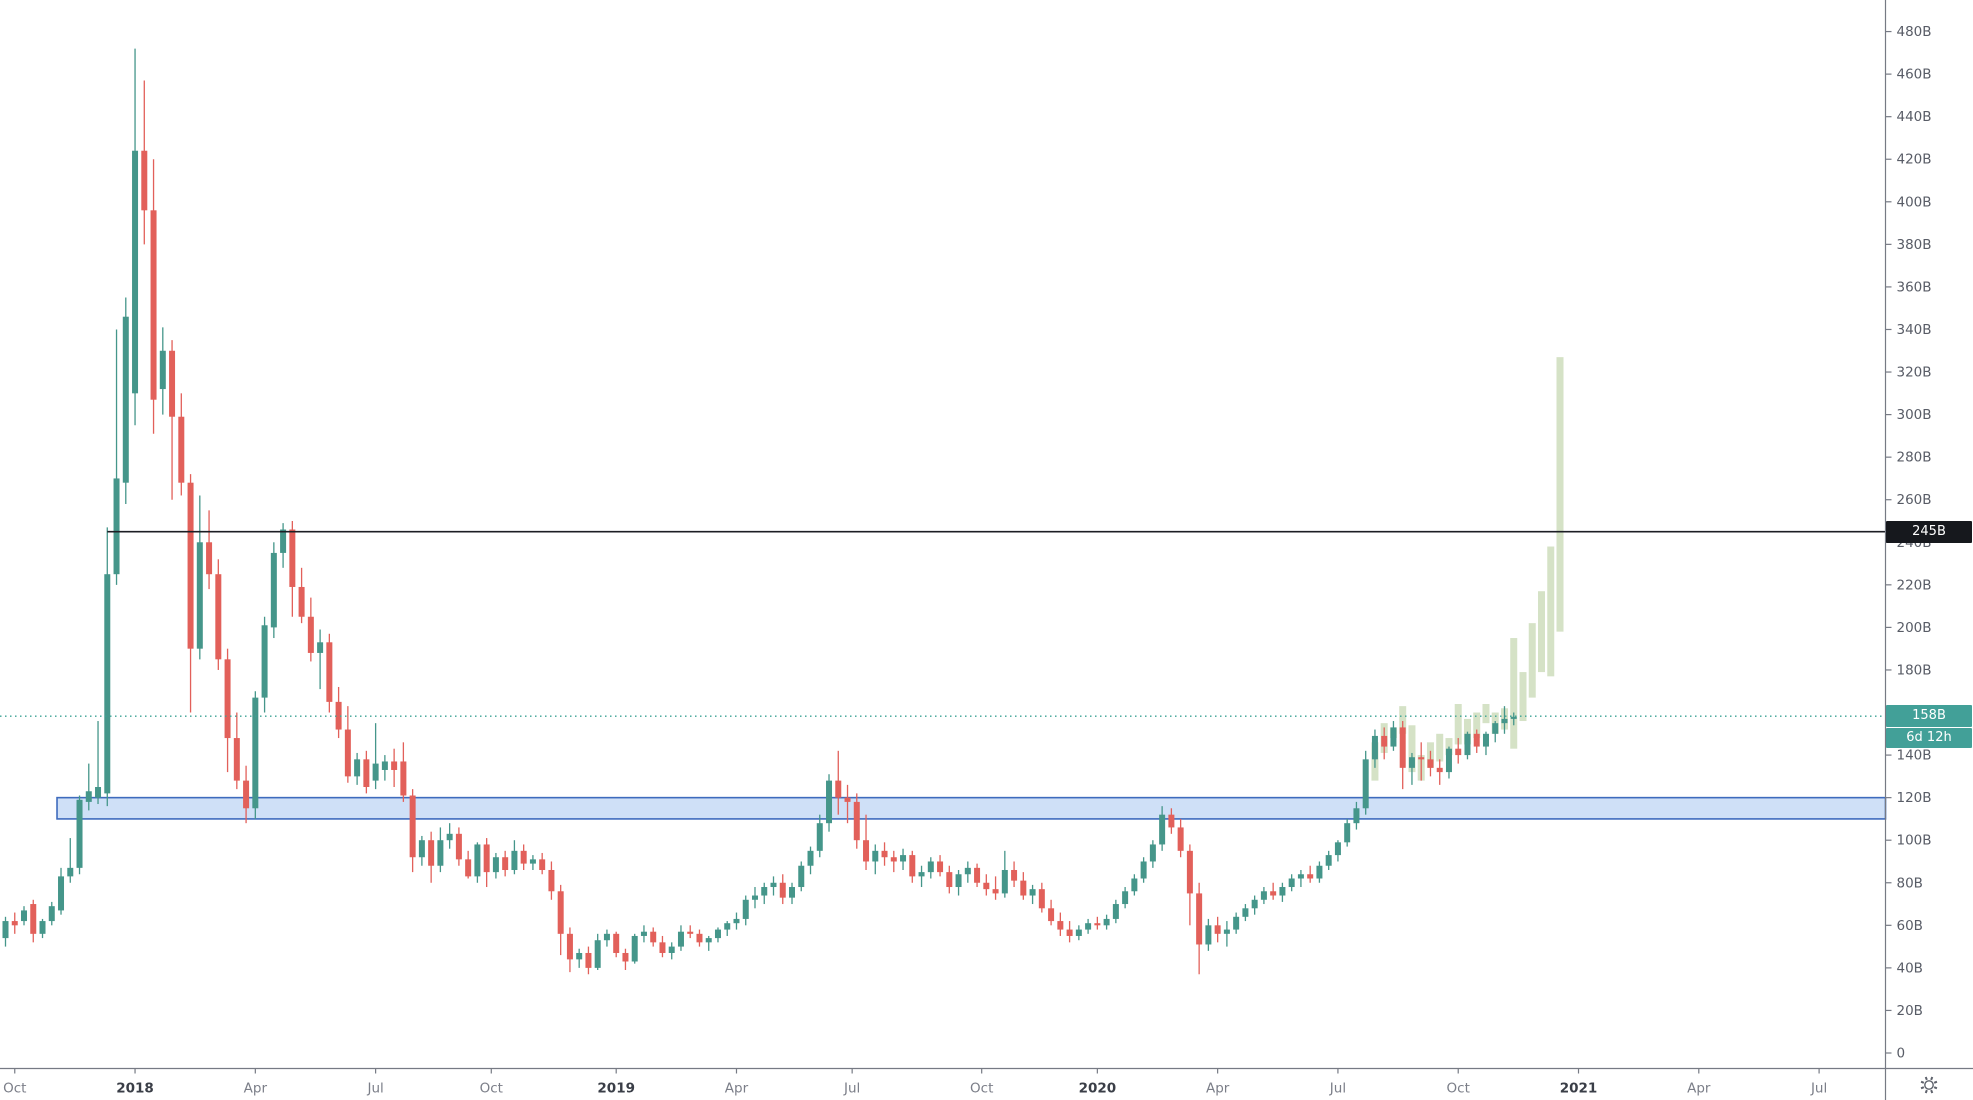 This screenshot has height=1100, width=1973. I want to click on price-tick-label: 140B, so click(1914, 756).